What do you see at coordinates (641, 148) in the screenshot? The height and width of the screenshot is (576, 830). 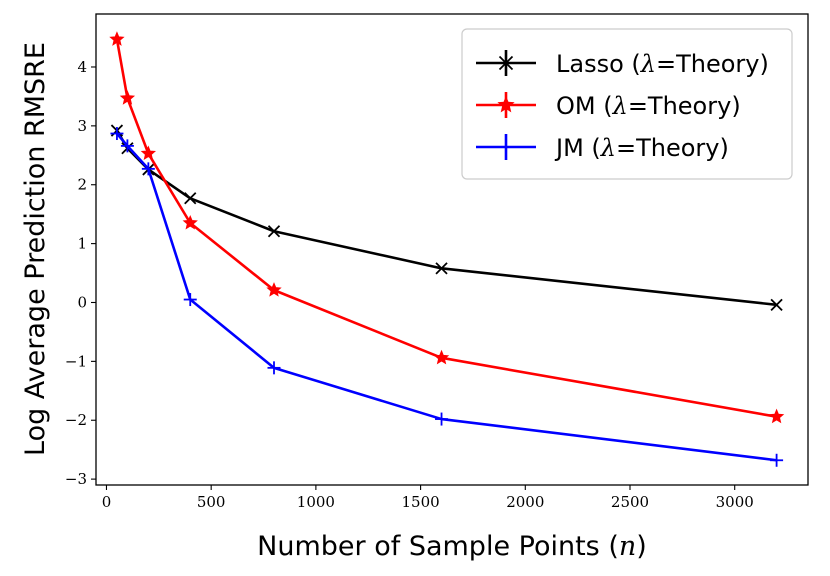 I see `legend-label: JM (λ=Theory)` at bounding box center [641, 148].